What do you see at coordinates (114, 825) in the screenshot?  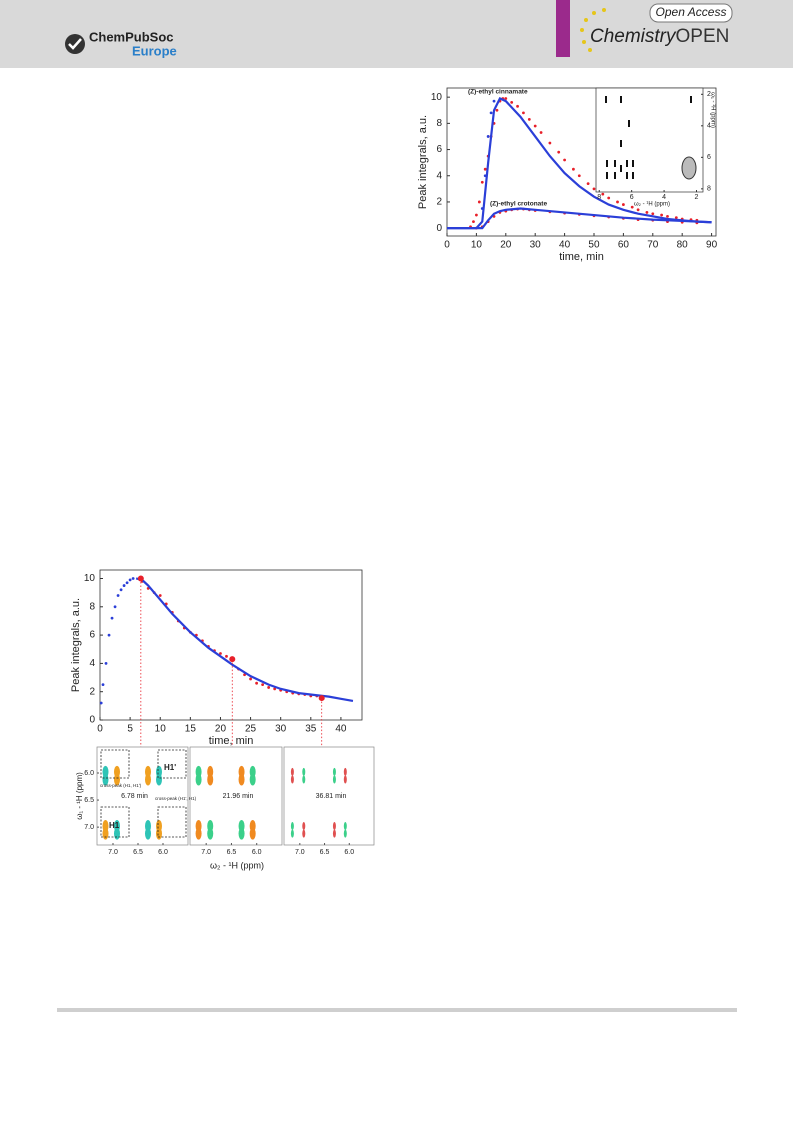 I see `panel-label: H1` at bounding box center [114, 825].